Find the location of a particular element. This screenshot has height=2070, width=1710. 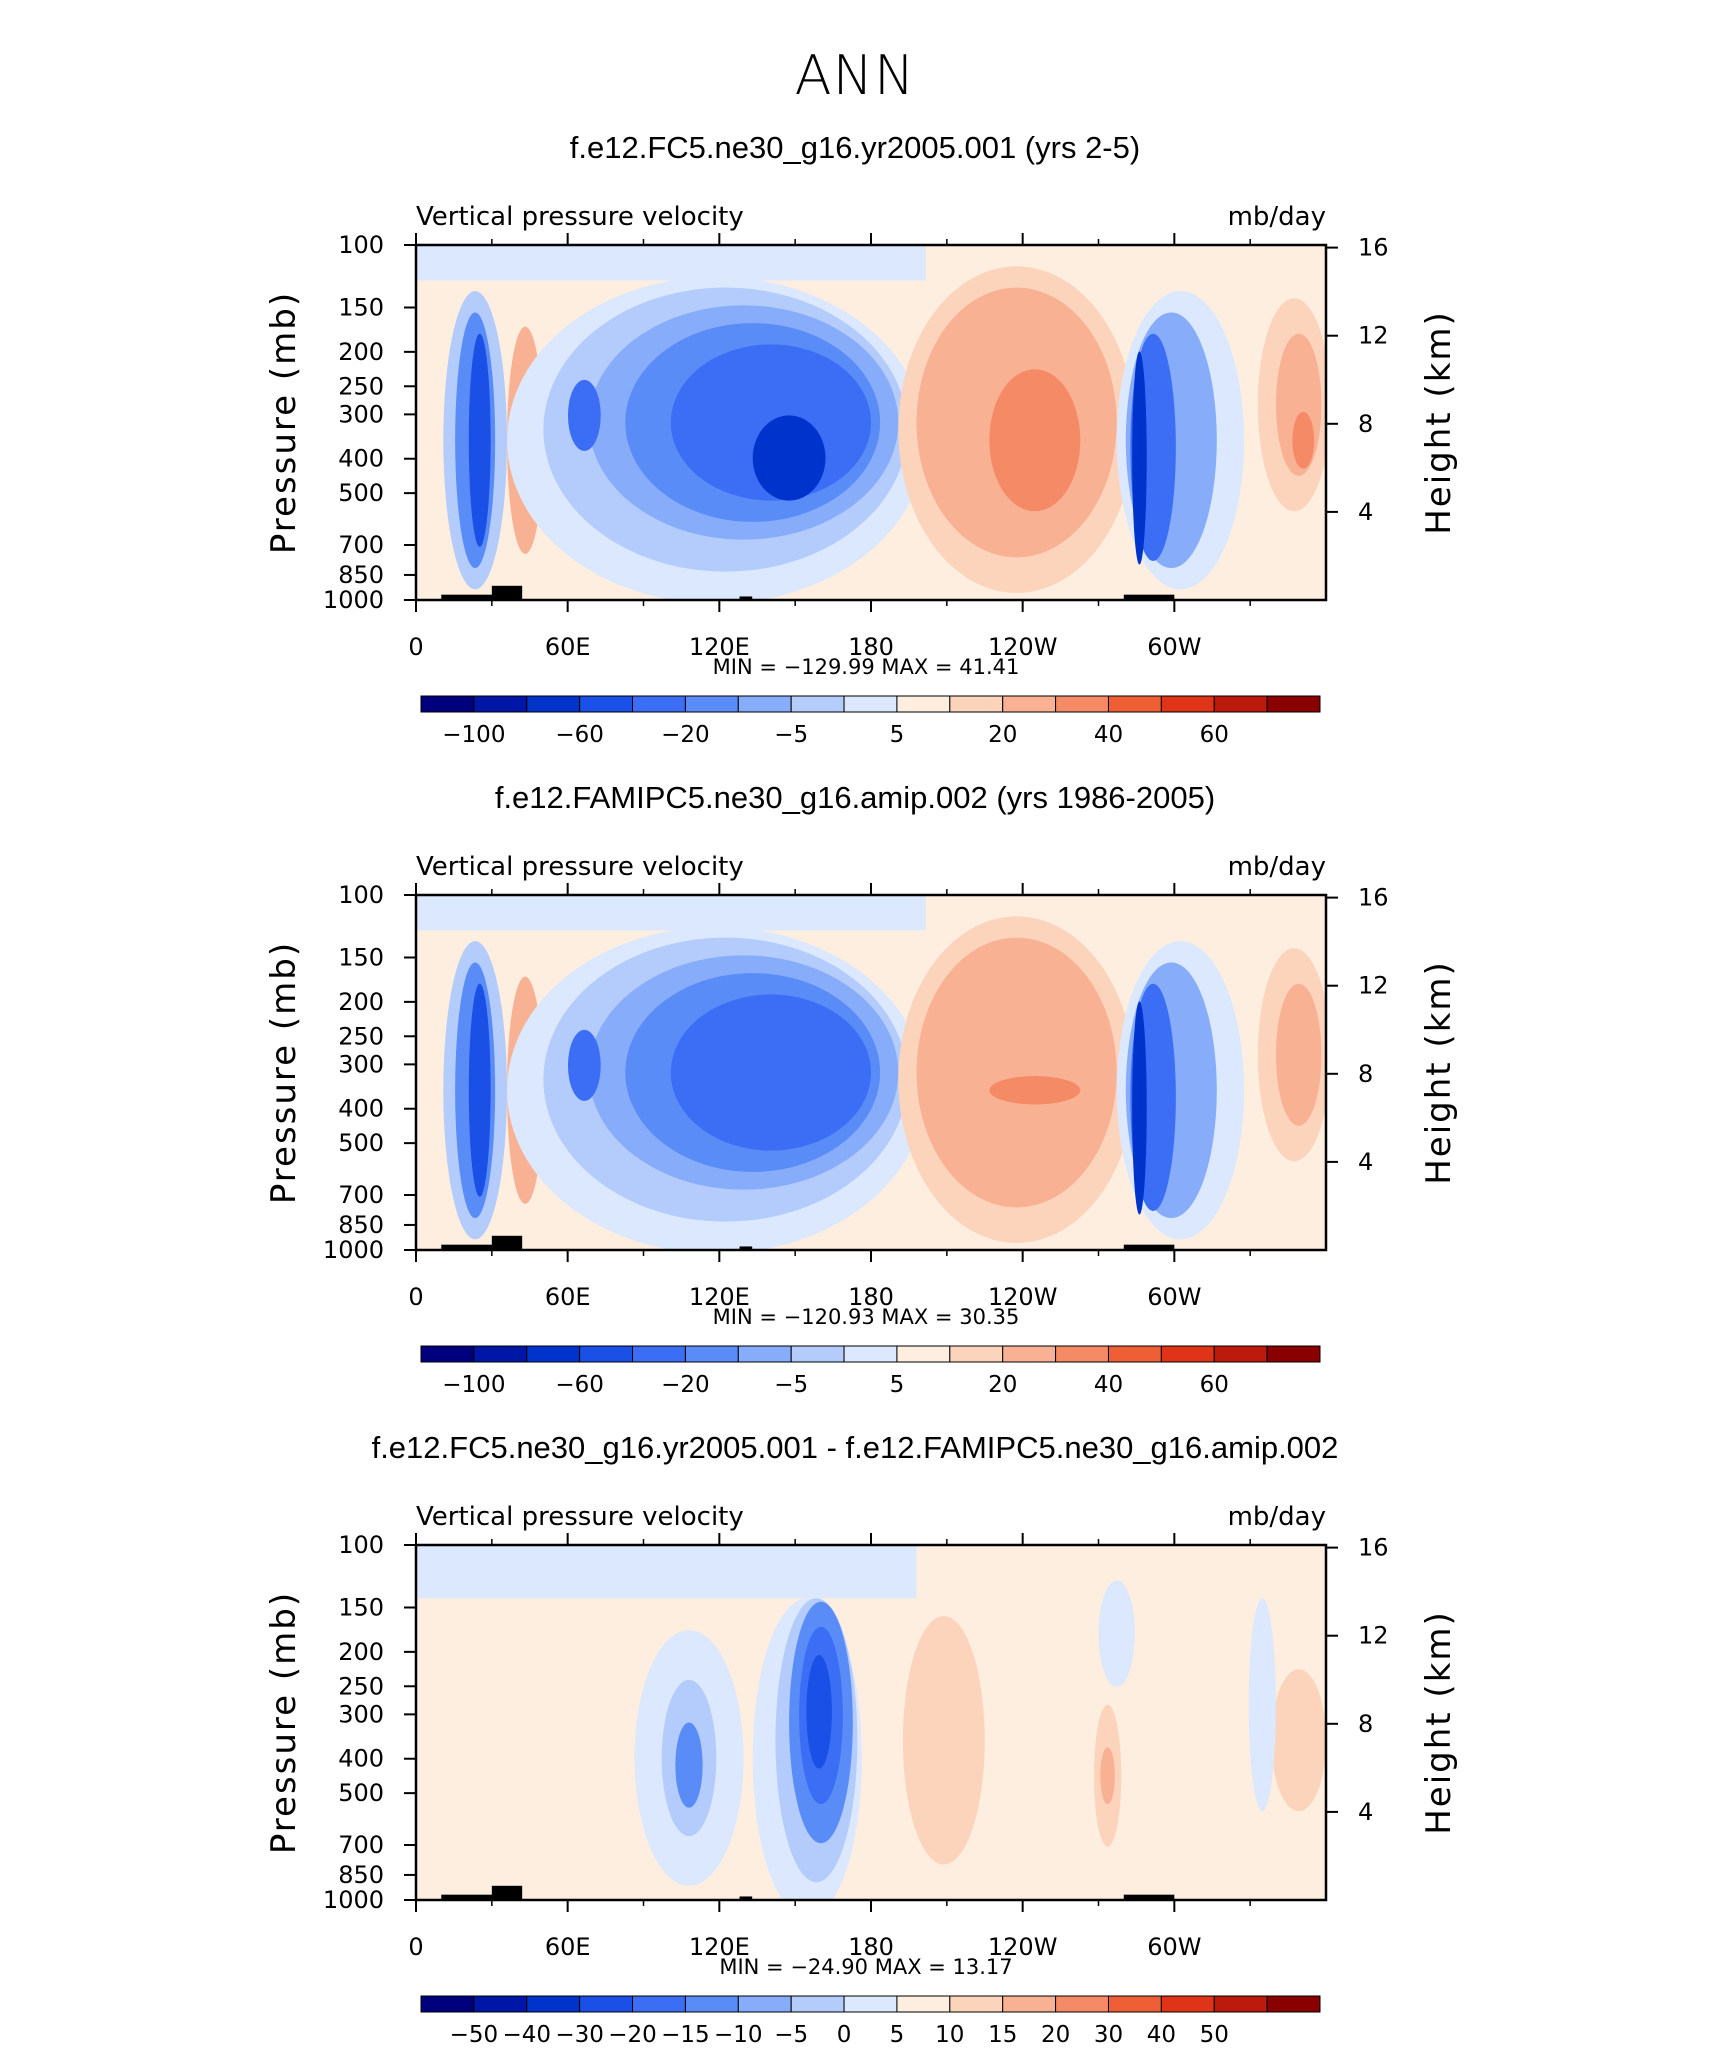

colorbar-label: −30 is located at coordinates (579, 2035).